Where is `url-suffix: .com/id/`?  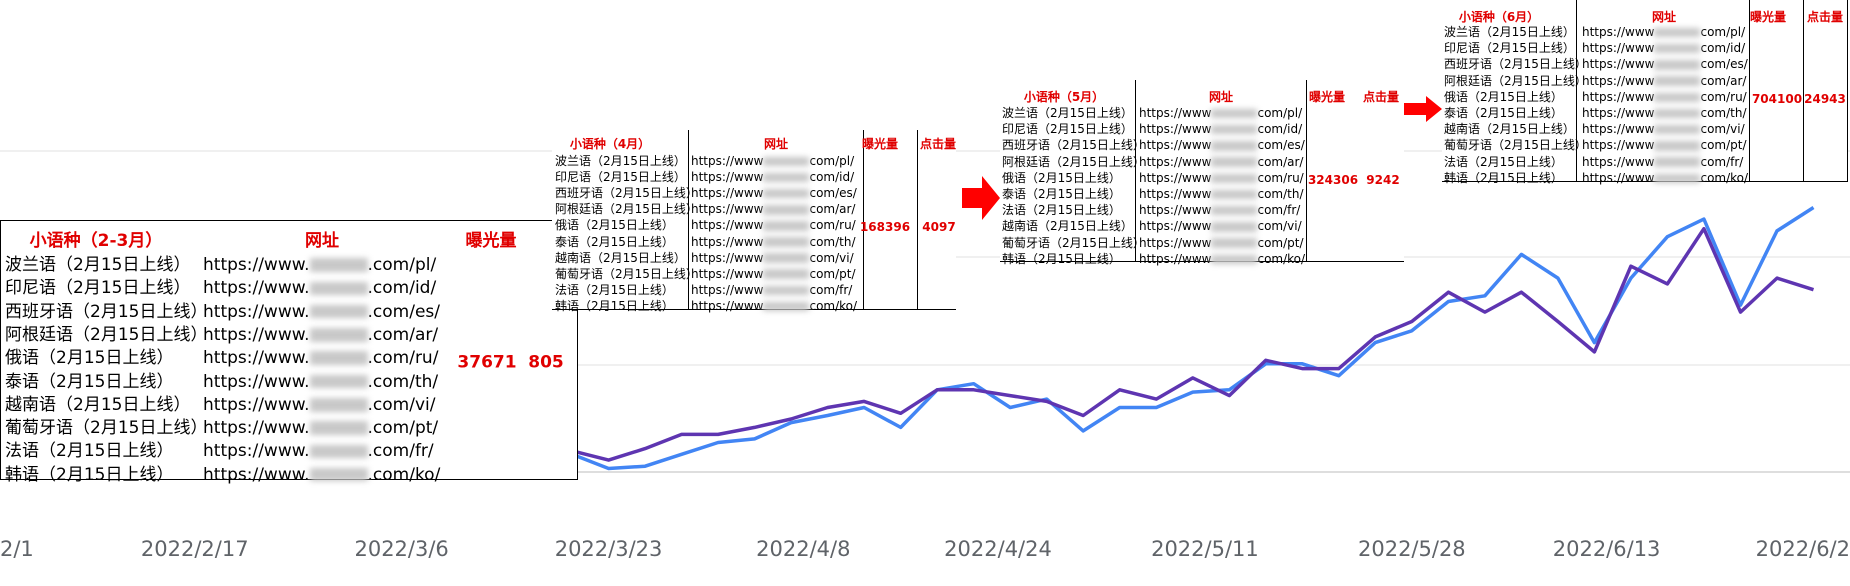 url-suffix: .com/id/ is located at coordinates (402, 288).